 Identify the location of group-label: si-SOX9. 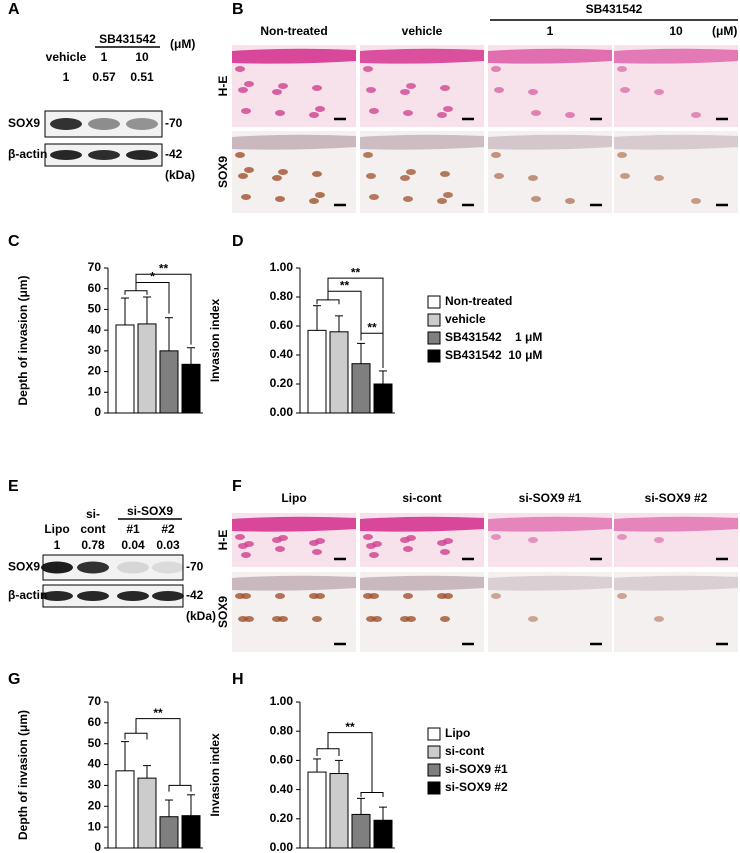
(150, 511).